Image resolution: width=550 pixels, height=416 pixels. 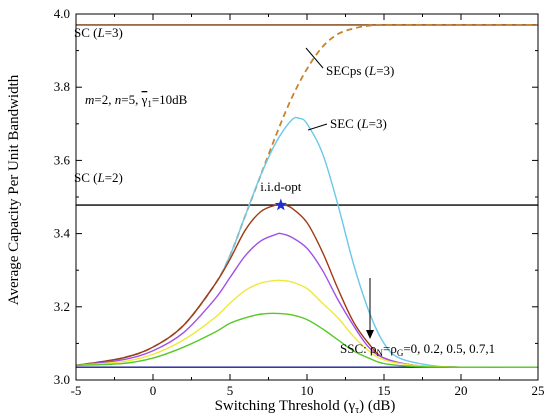 What do you see at coordinates (384, 390) in the screenshot?
I see `x-tick-label: 15` at bounding box center [384, 390].